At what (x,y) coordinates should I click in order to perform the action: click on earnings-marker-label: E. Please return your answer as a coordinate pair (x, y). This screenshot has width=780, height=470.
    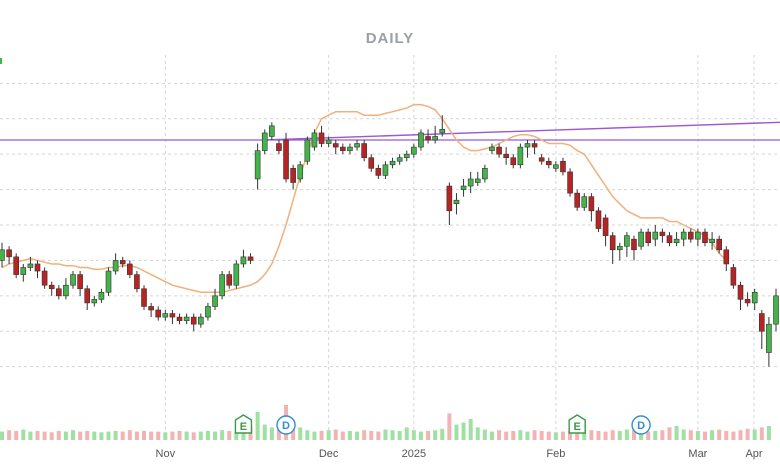
    Looking at the image, I should click on (577, 427).